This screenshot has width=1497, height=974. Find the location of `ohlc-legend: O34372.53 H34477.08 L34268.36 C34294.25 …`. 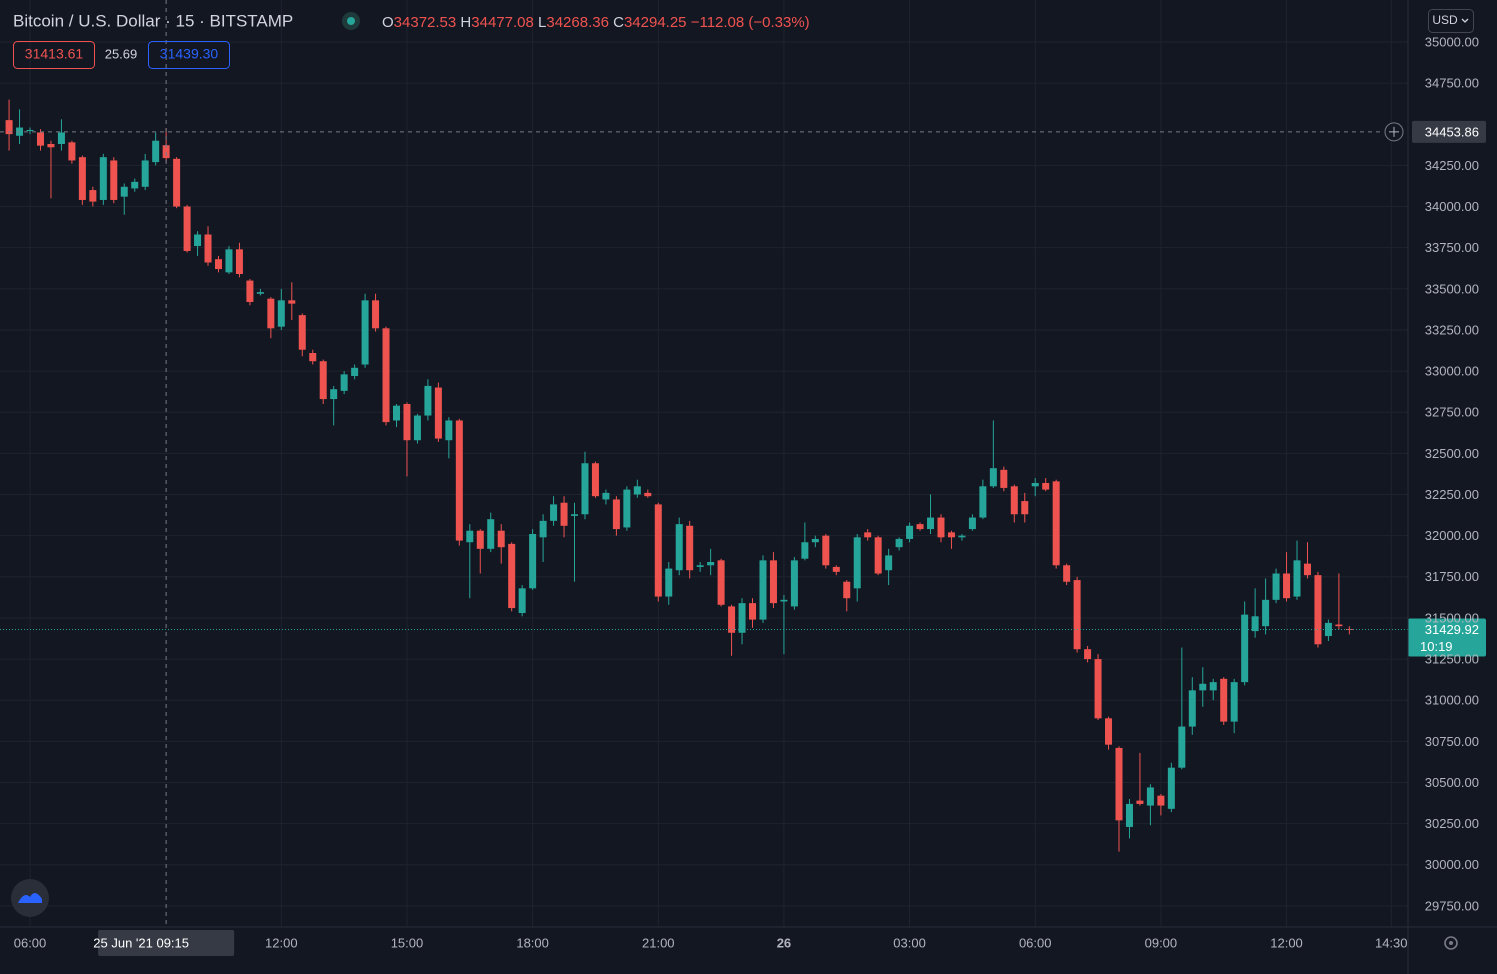

ohlc-legend: O34372.53 H34477.08 L34268.36 C34294.25 … is located at coordinates (596, 22).